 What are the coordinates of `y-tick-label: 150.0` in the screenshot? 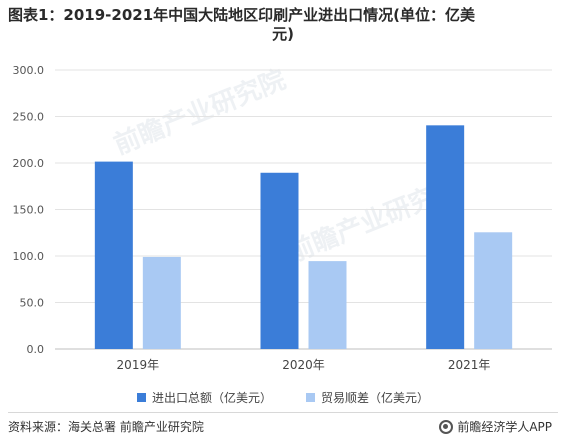 It's located at (29, 210).